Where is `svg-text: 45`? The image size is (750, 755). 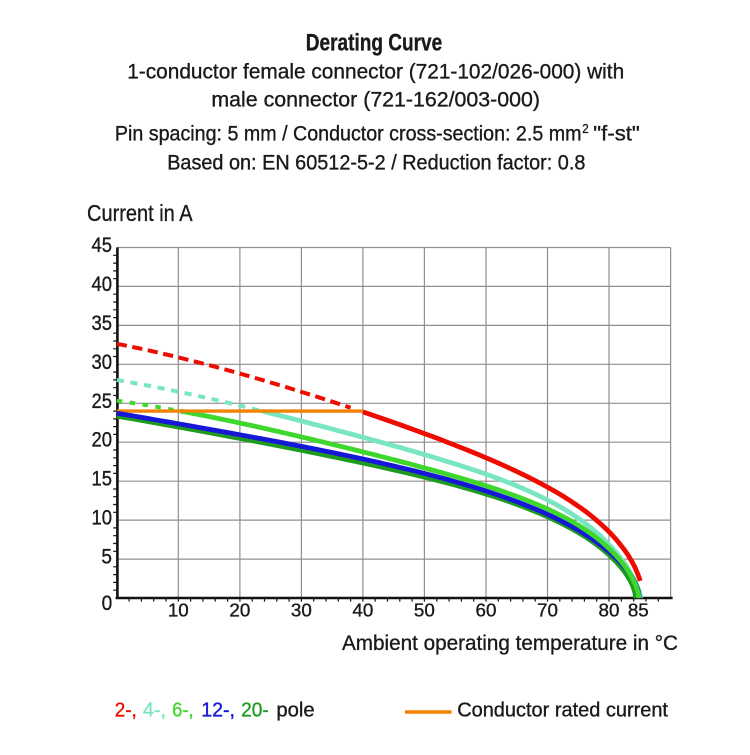 svg-text: 45 is located at coordinates (102, 245).